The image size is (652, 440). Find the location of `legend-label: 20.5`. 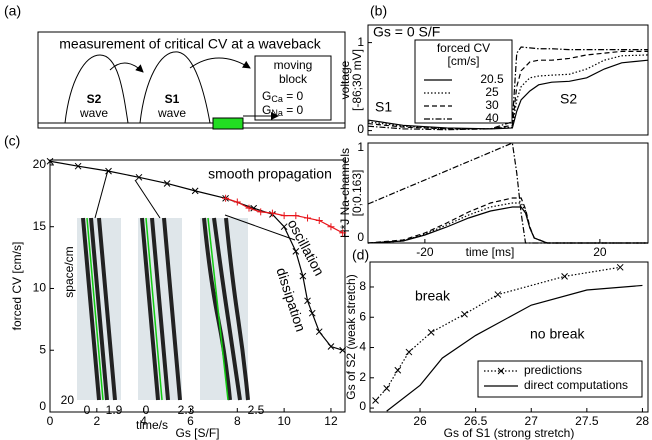

legend-label: 20.5 is located at coordinates (492, 79).